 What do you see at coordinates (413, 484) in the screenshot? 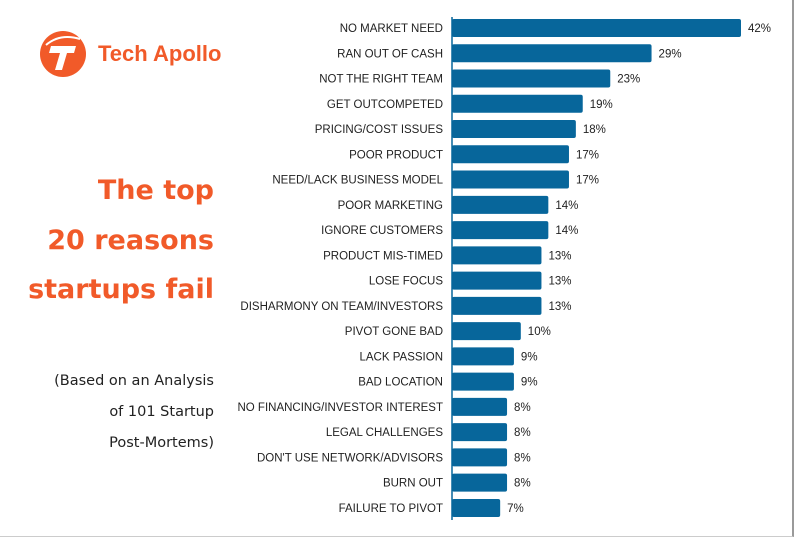
I see `category-label: BURN OUT` at bounding box center [413, 484].